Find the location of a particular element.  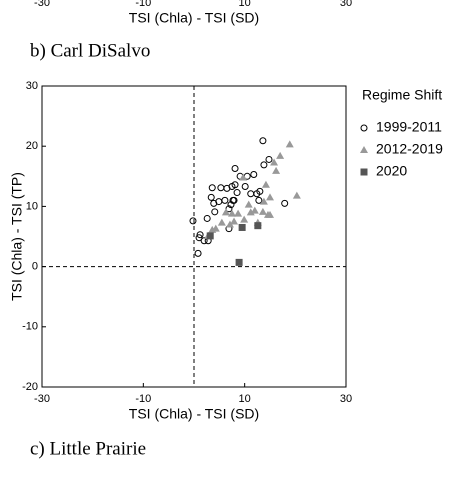

legend-label: 2020 is located at coordinates (391, 171).